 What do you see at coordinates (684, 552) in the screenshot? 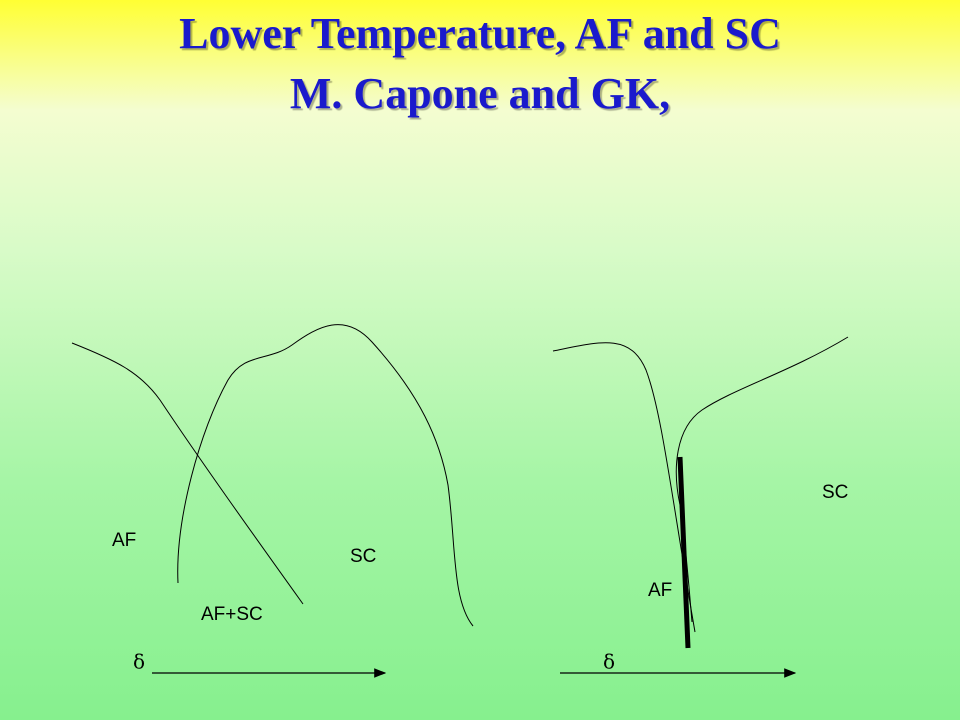
I see `boundary-line` at bounding box center [684, 552].